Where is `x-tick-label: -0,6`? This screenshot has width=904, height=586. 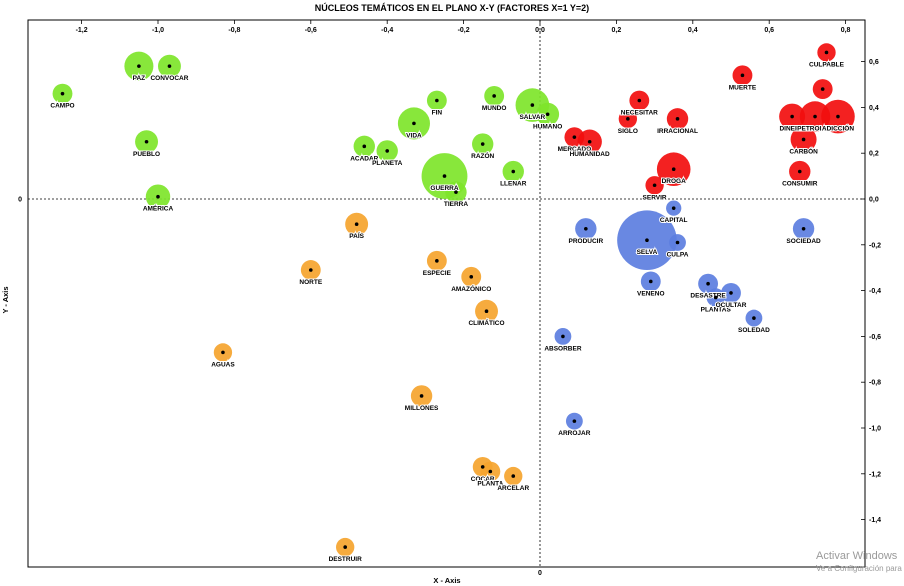 x-tick-label: -0,6 is located at coordinates (311, 30).